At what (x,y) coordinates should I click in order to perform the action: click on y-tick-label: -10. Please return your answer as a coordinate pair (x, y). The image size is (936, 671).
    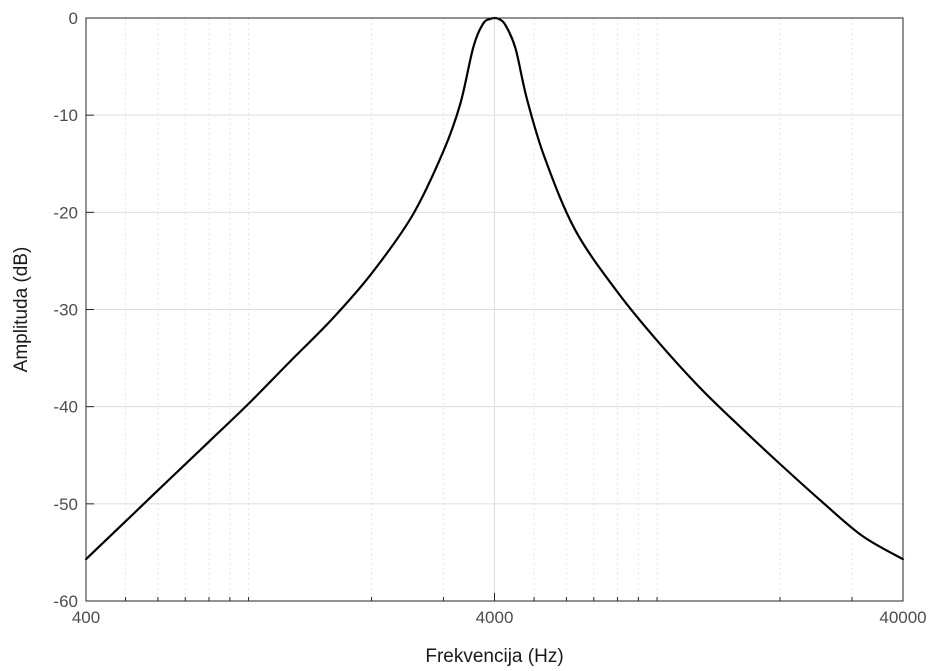
    Looking at the image, I should click on (65, 115).